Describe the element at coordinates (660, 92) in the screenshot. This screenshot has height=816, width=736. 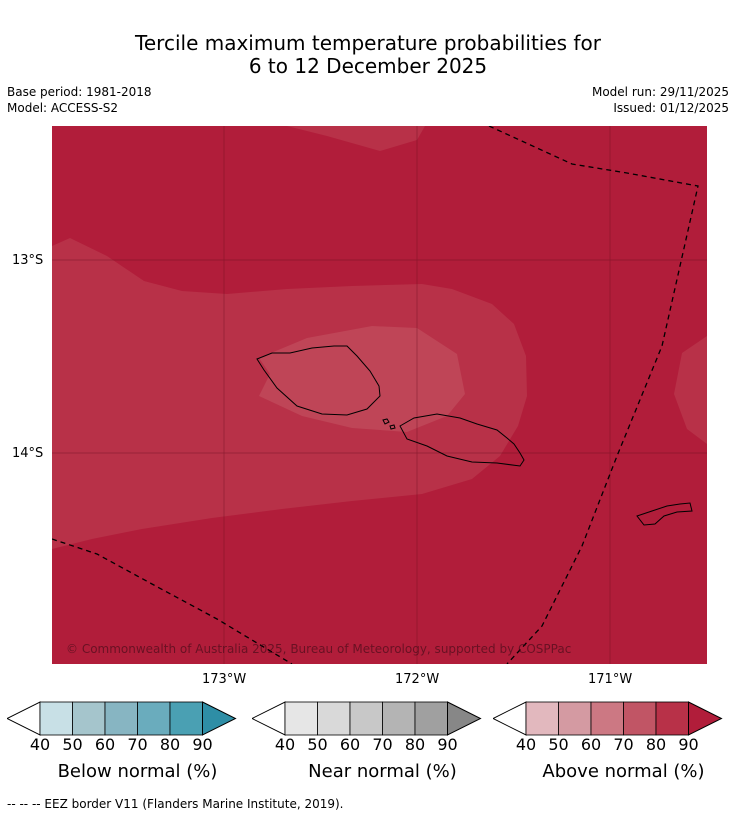
I see `model-run-label: Model run: 29/11/2025` at that location.